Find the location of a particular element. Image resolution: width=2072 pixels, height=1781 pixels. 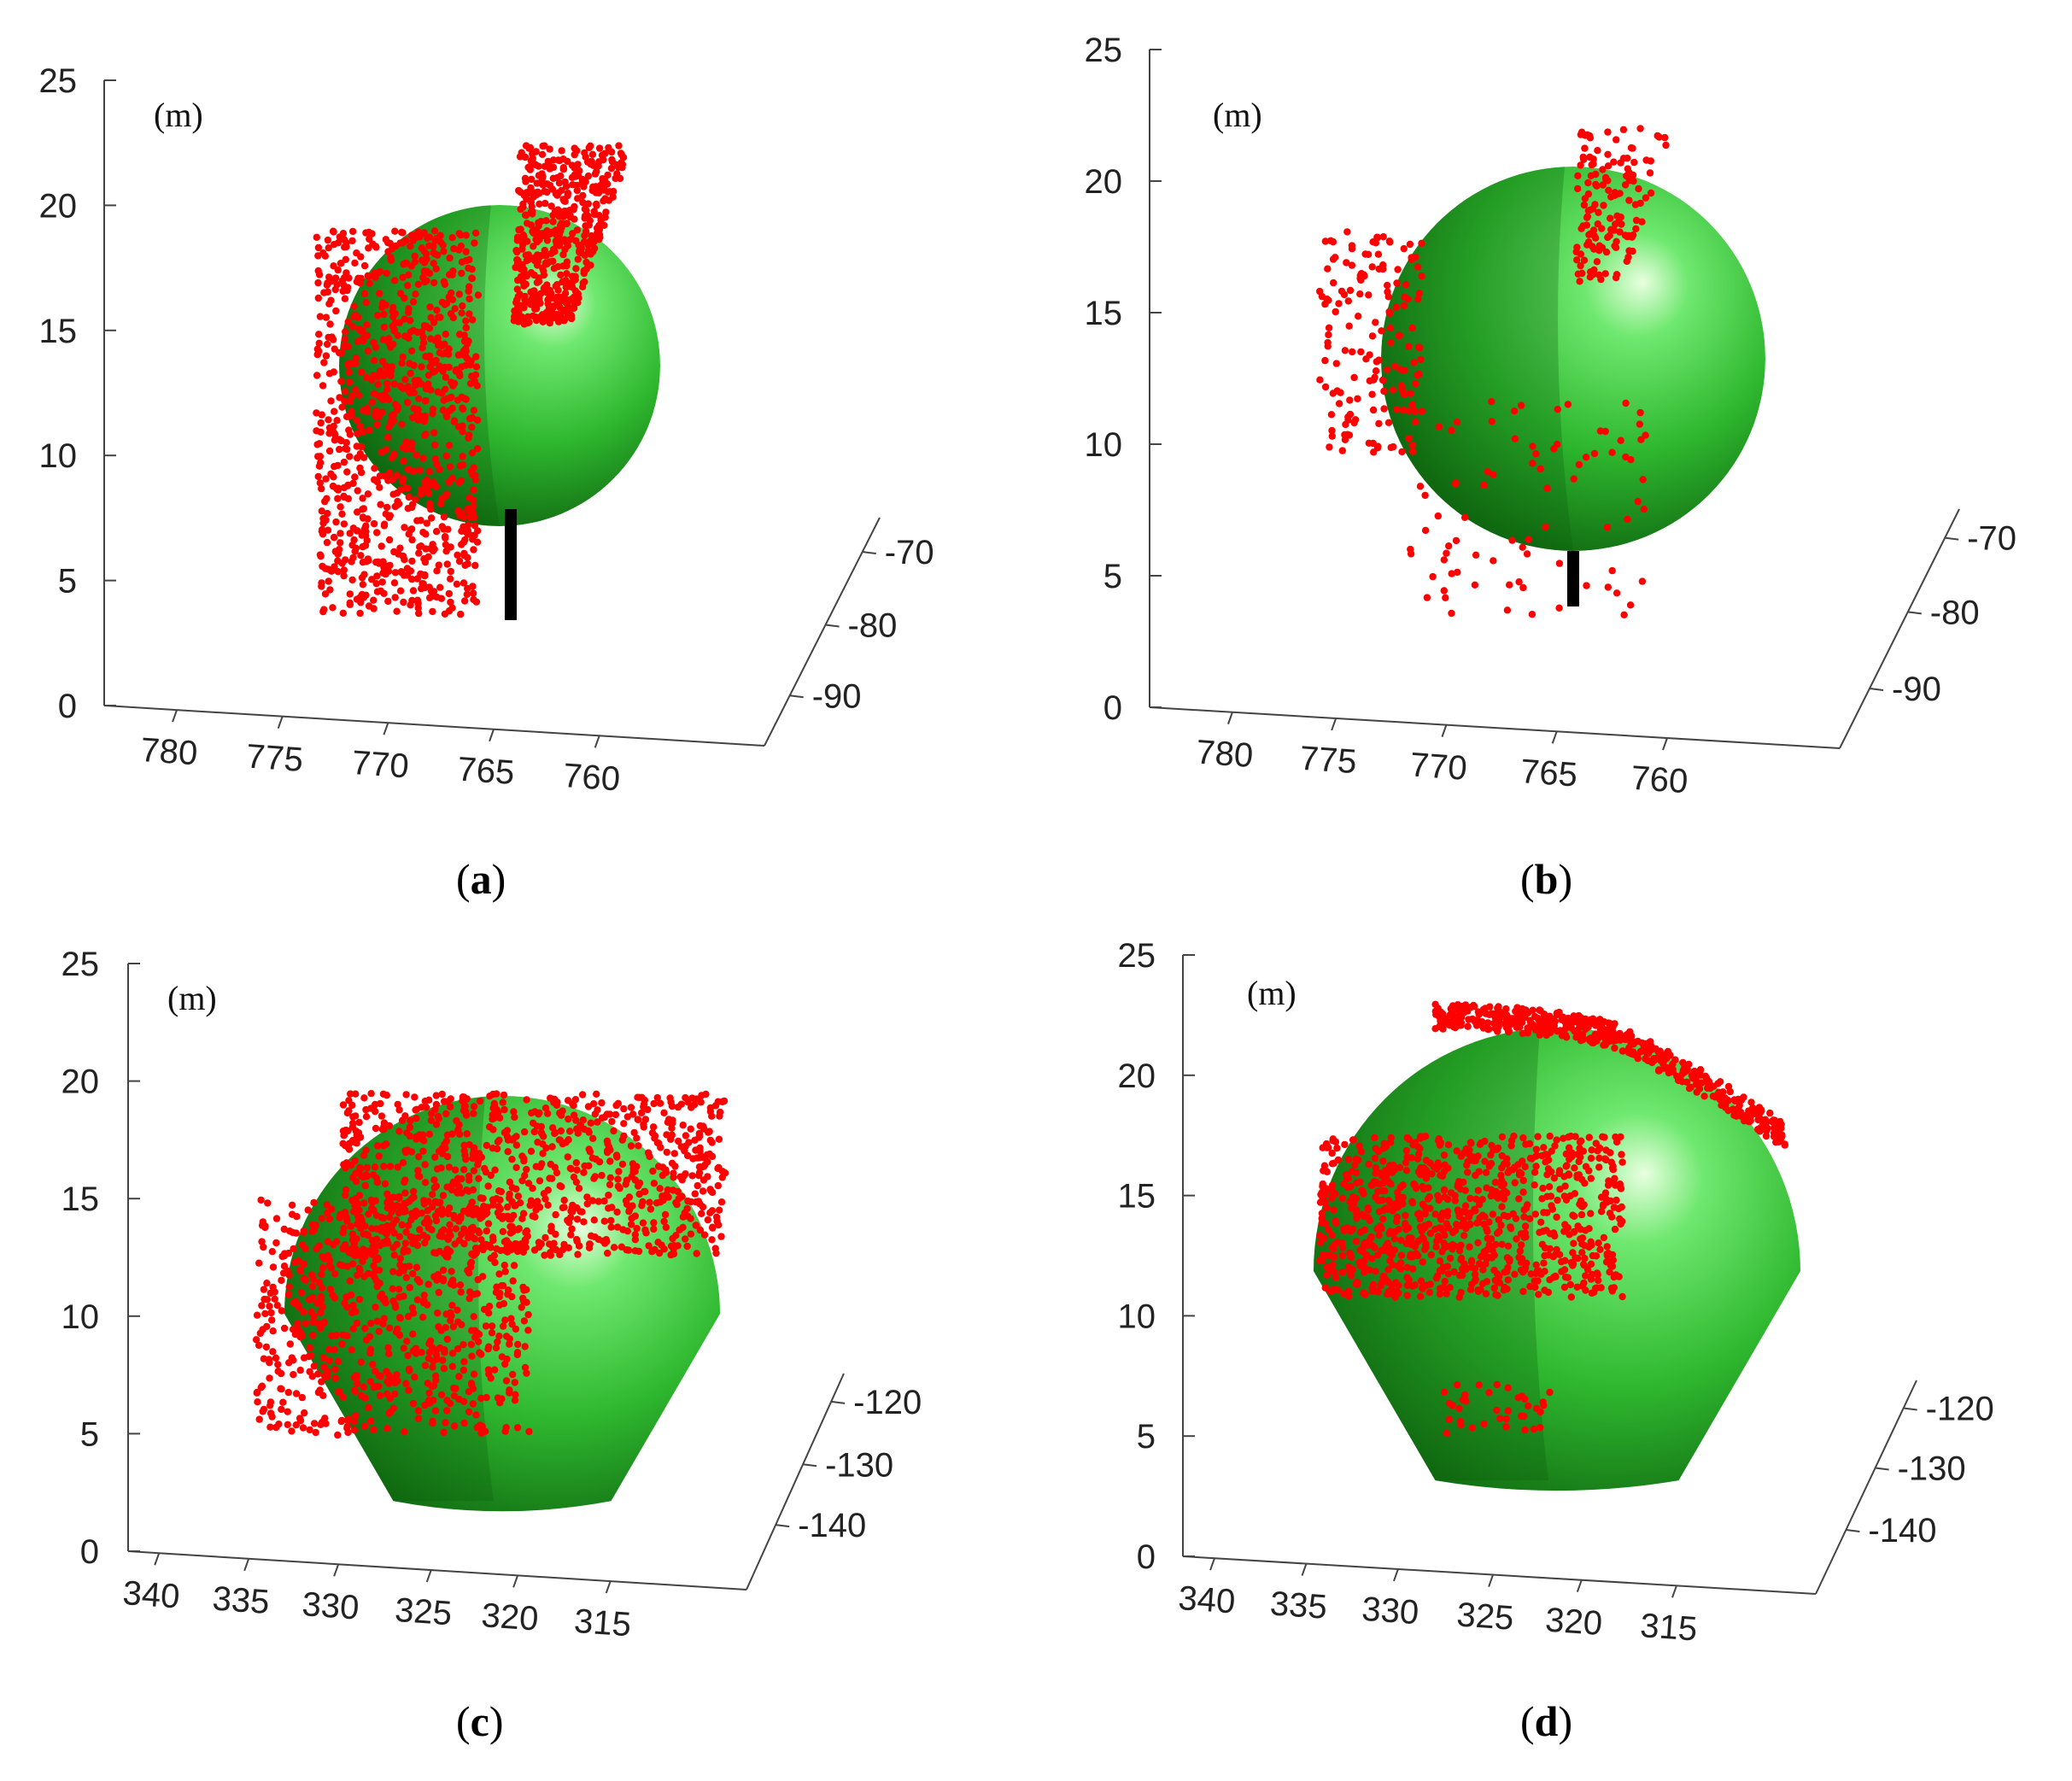

x-tick-label: 340 is located at coordinates (1207, 1600).